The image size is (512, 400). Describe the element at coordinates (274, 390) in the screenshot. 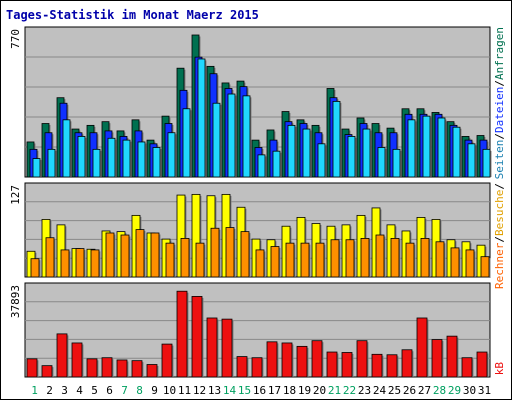

I see `x-tick-label-17: 17` at that location.